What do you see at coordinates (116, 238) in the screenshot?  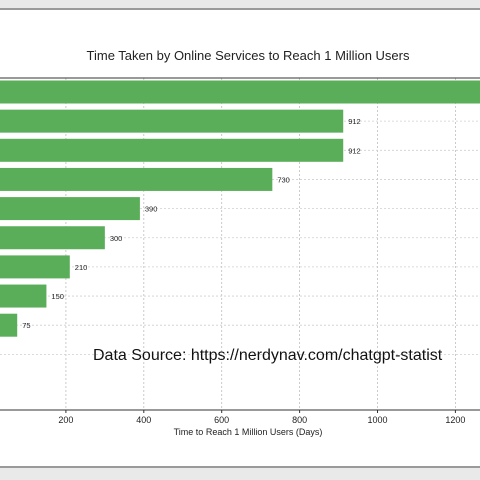 I see `bar-value-label: 300` at bounding box center [116, 238].